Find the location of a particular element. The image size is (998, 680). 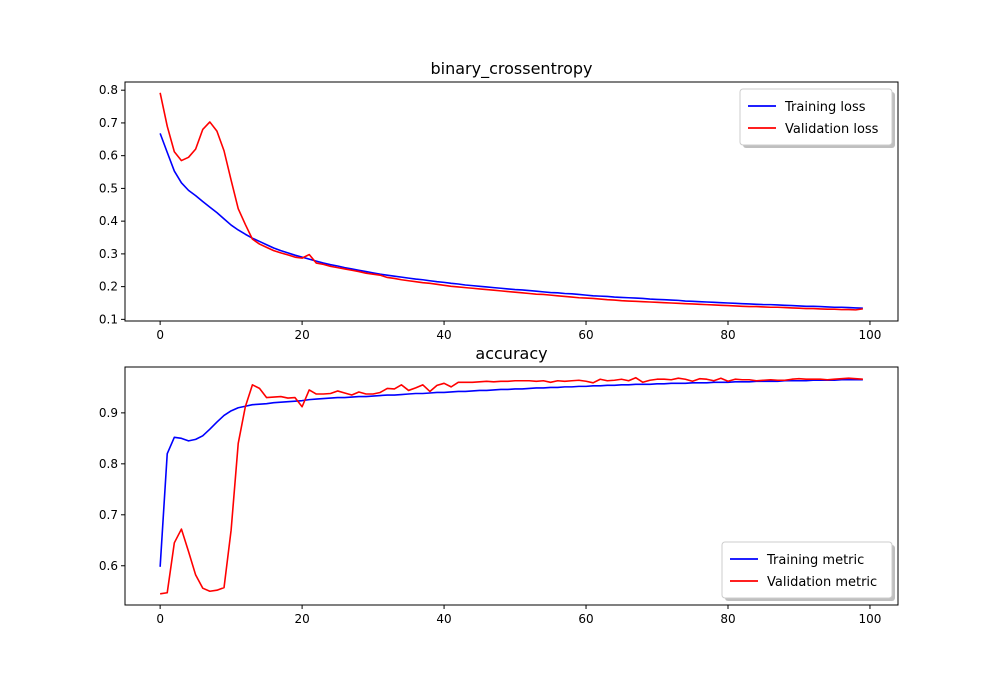

y-tick-label: 0.9 is located at coordinates (108, 413).